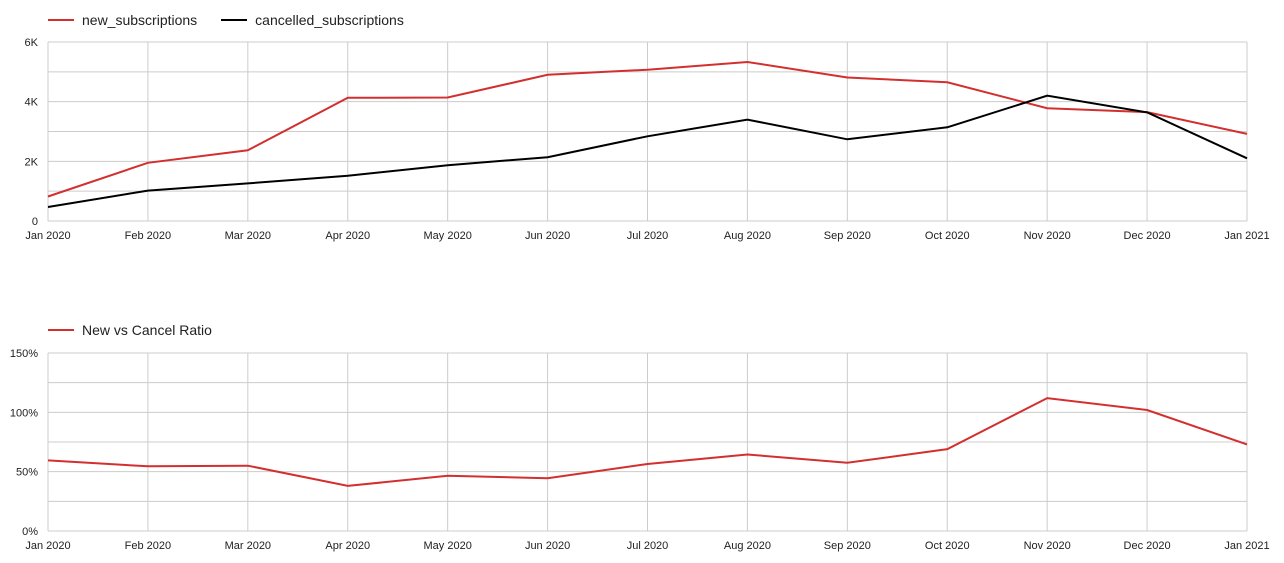 The width and height of the screenshot is (1284, 563). I want to click on legend-item-new-subscriptions: new_subscriptions, so click(122, 20).